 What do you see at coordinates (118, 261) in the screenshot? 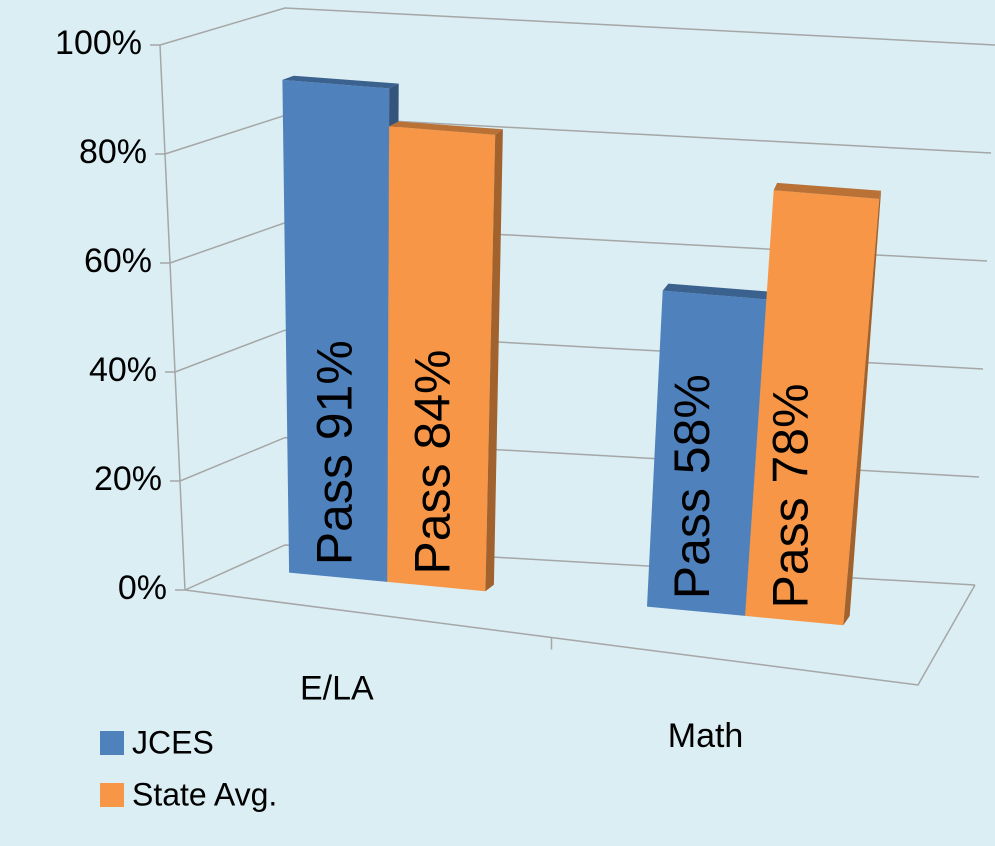
I see `y-tick-label: 60%` at bounding box center [118, 261].